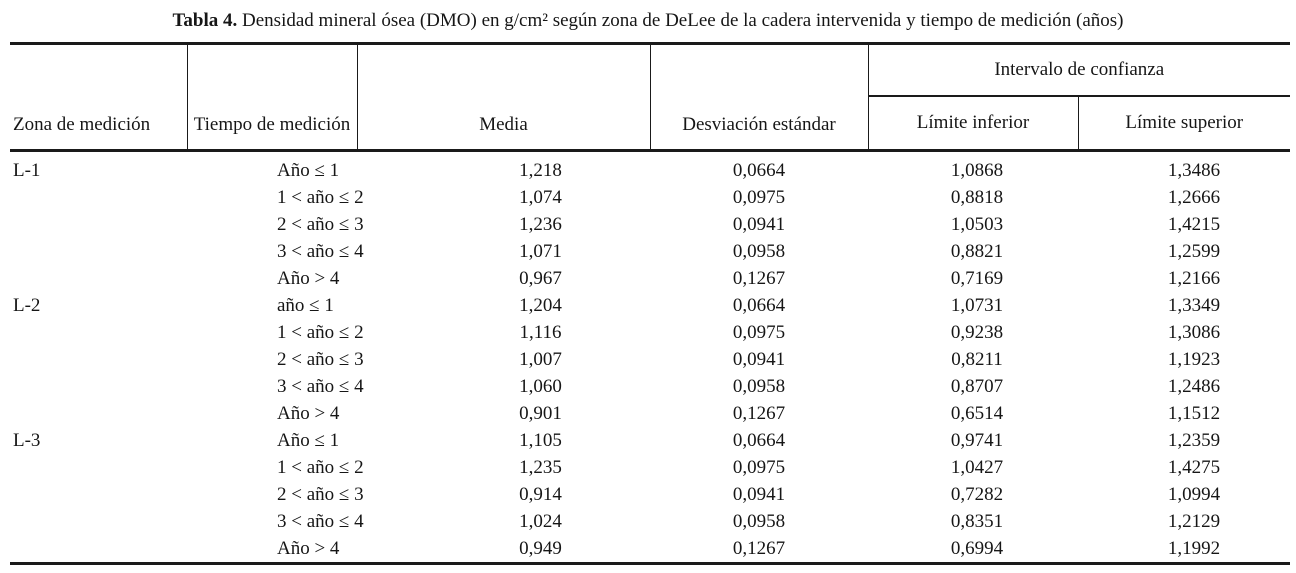 The height and width of the screenshot is (573, 1296). What do you see at coordinates (650, 521) in the screenshot?
I see `table-row: 3 < año ≤ 4 1,024 0,0958 0,8351 1,2129` at bounding box center [650, 521].